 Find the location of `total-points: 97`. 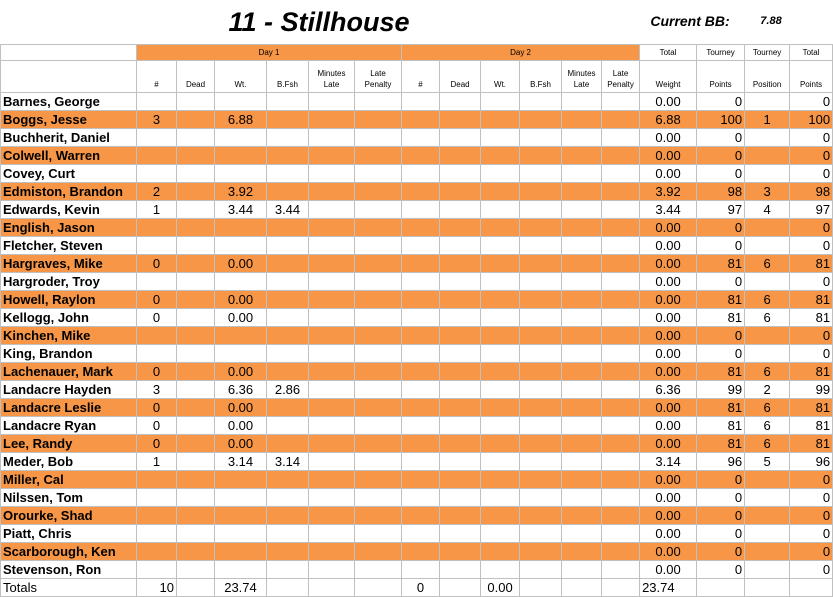

total-points: 97 is located at coordinates (811, 209).